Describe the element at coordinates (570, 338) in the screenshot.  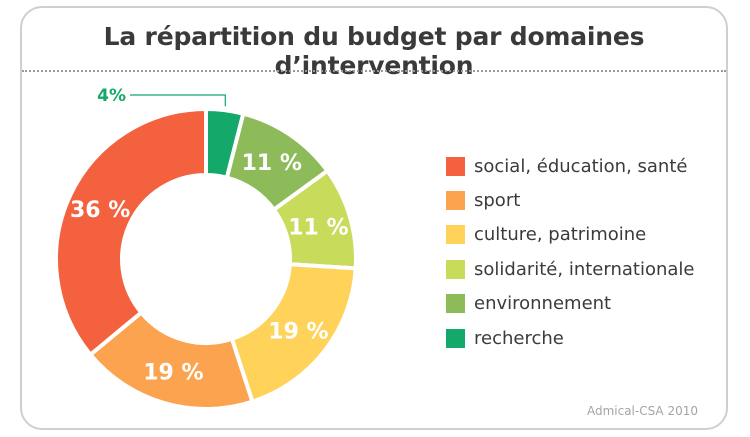
I see `legend-item-recherche: recherche` at that location.